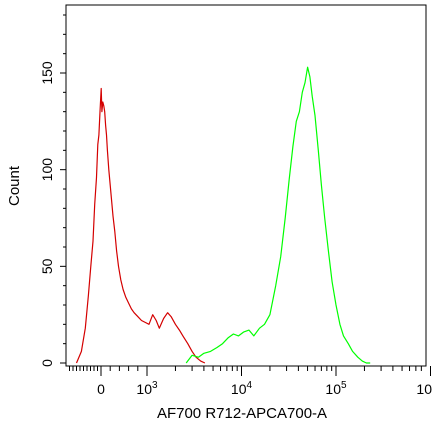 This screenshot has height=425, width=434. What do you see at coordinates (47, 170) in the screenshot?
I see `y-tick-label: 100` at bounding box center [47, 170].